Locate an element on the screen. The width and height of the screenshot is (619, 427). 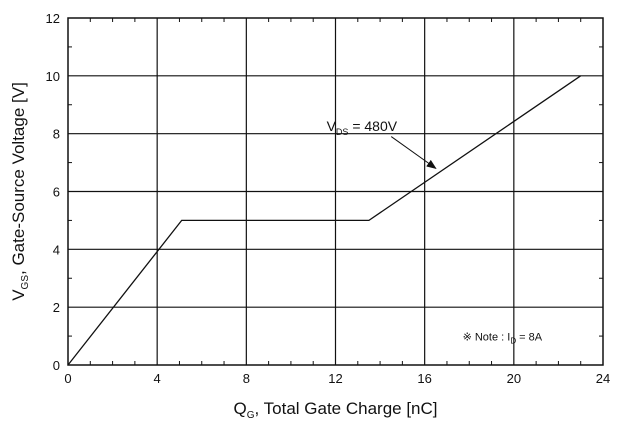
y-tick-label: 10 is located at coordinates (53, 76).